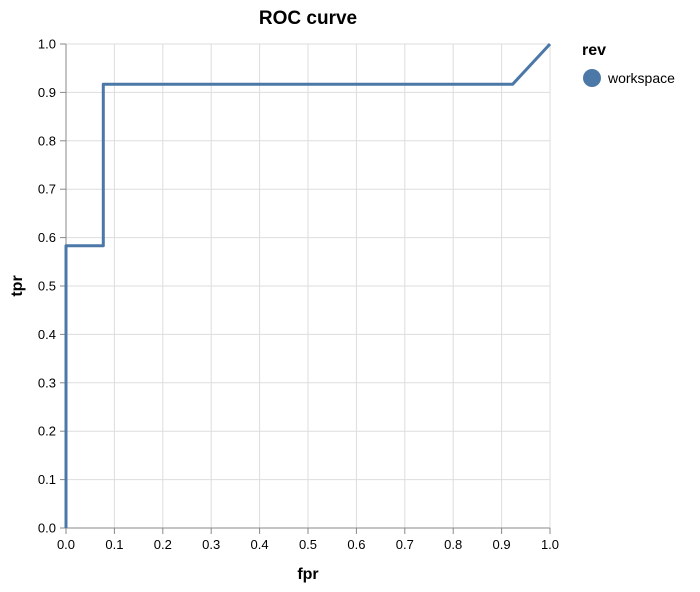  What do you see at coordinates (47, 286) in the screenshot?
I see `y-tick-label: 0.5` at bounding box center [47, 286].